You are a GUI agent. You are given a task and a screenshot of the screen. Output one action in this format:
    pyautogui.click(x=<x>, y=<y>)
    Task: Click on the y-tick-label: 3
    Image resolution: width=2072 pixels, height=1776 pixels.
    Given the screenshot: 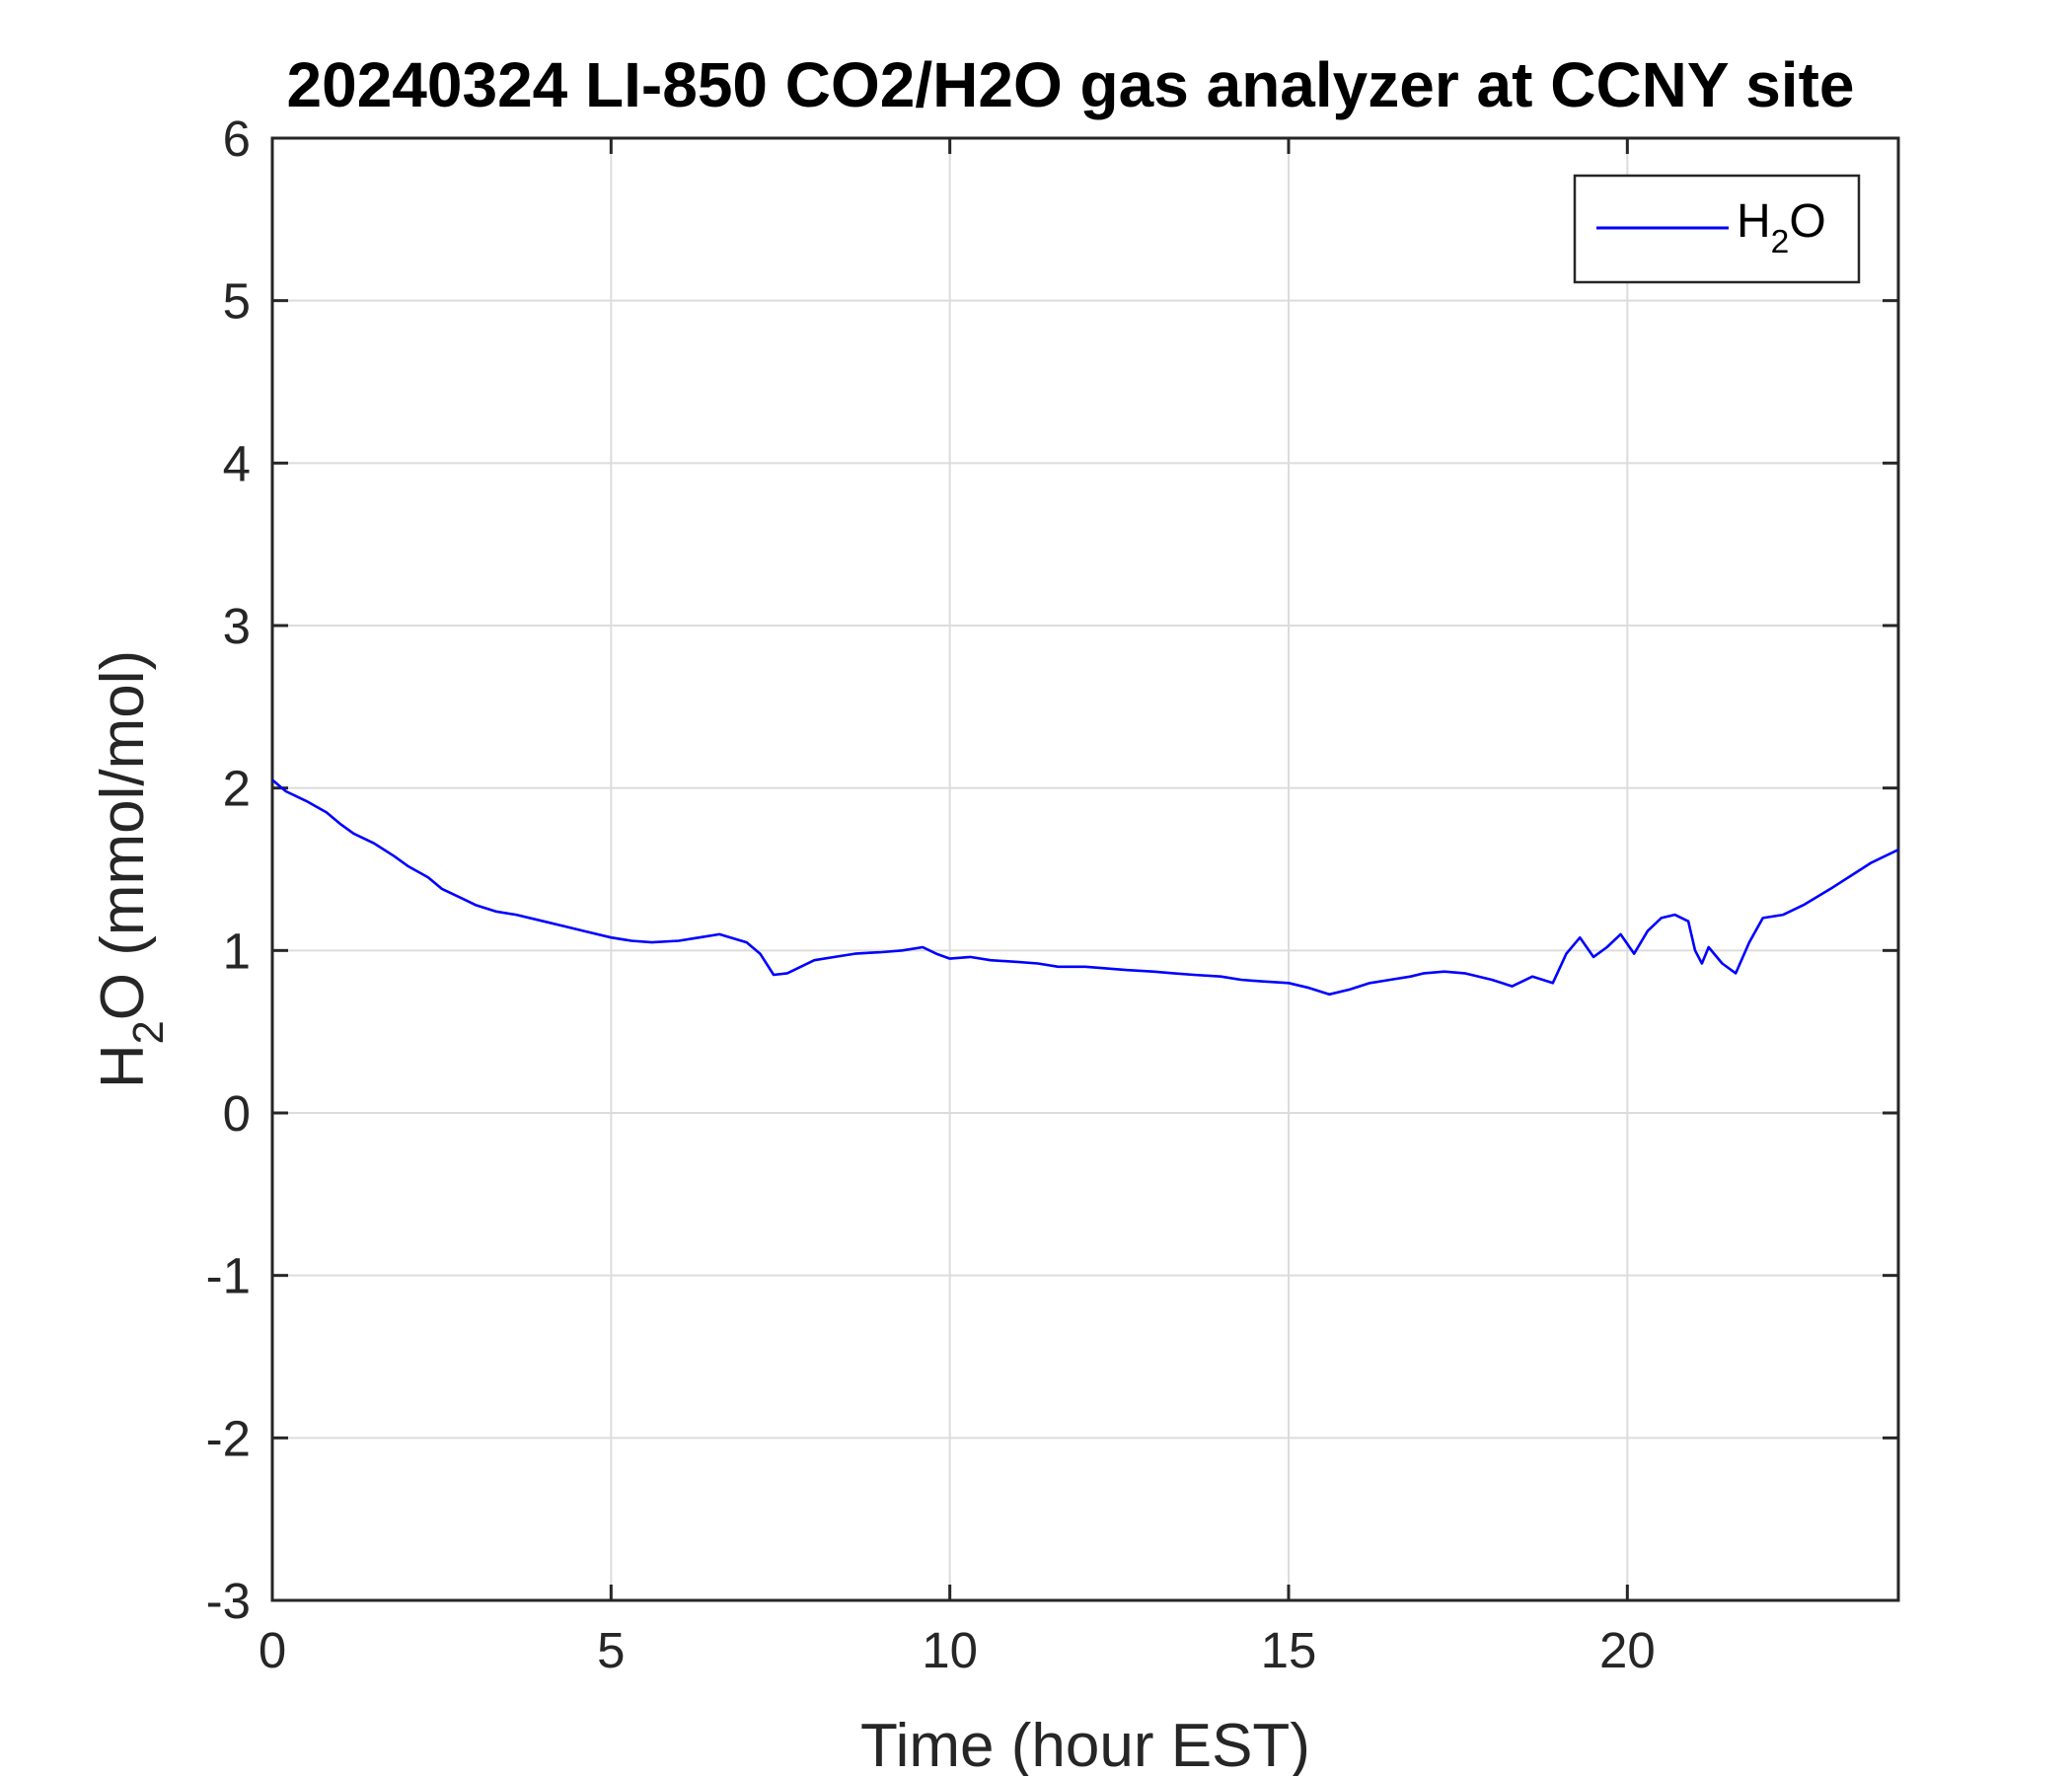 What is the action you would take?
    pyautogui.click(x=237, y=626)
    